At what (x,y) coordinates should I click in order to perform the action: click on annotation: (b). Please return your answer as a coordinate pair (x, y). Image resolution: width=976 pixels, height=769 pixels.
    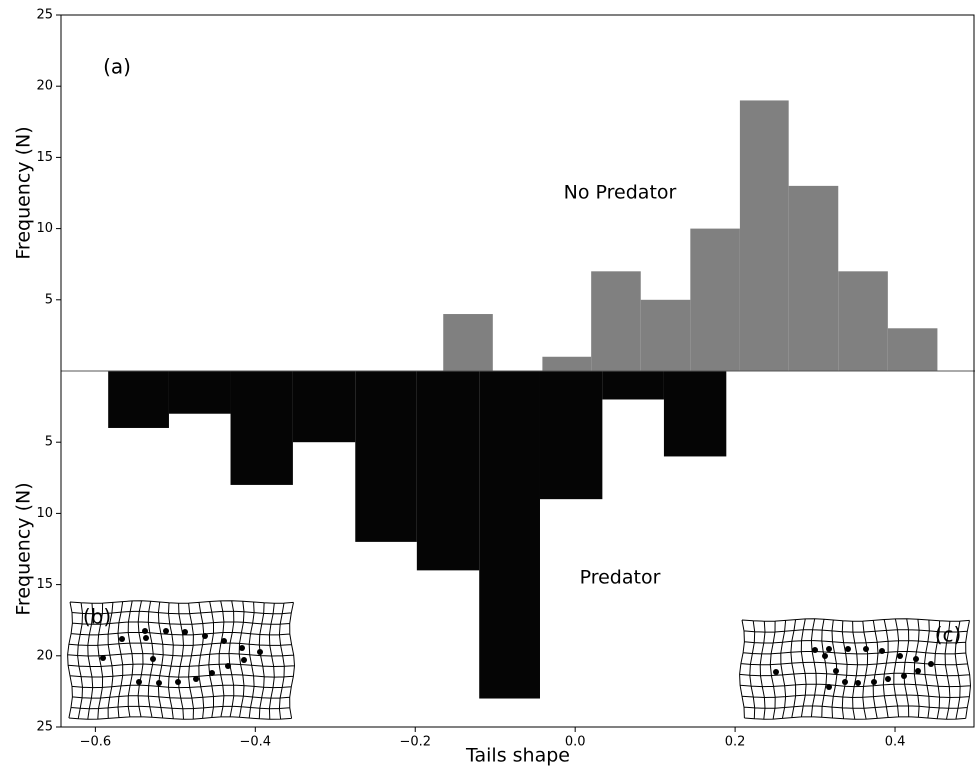
    Looking at the image, I should click on (97, 617).